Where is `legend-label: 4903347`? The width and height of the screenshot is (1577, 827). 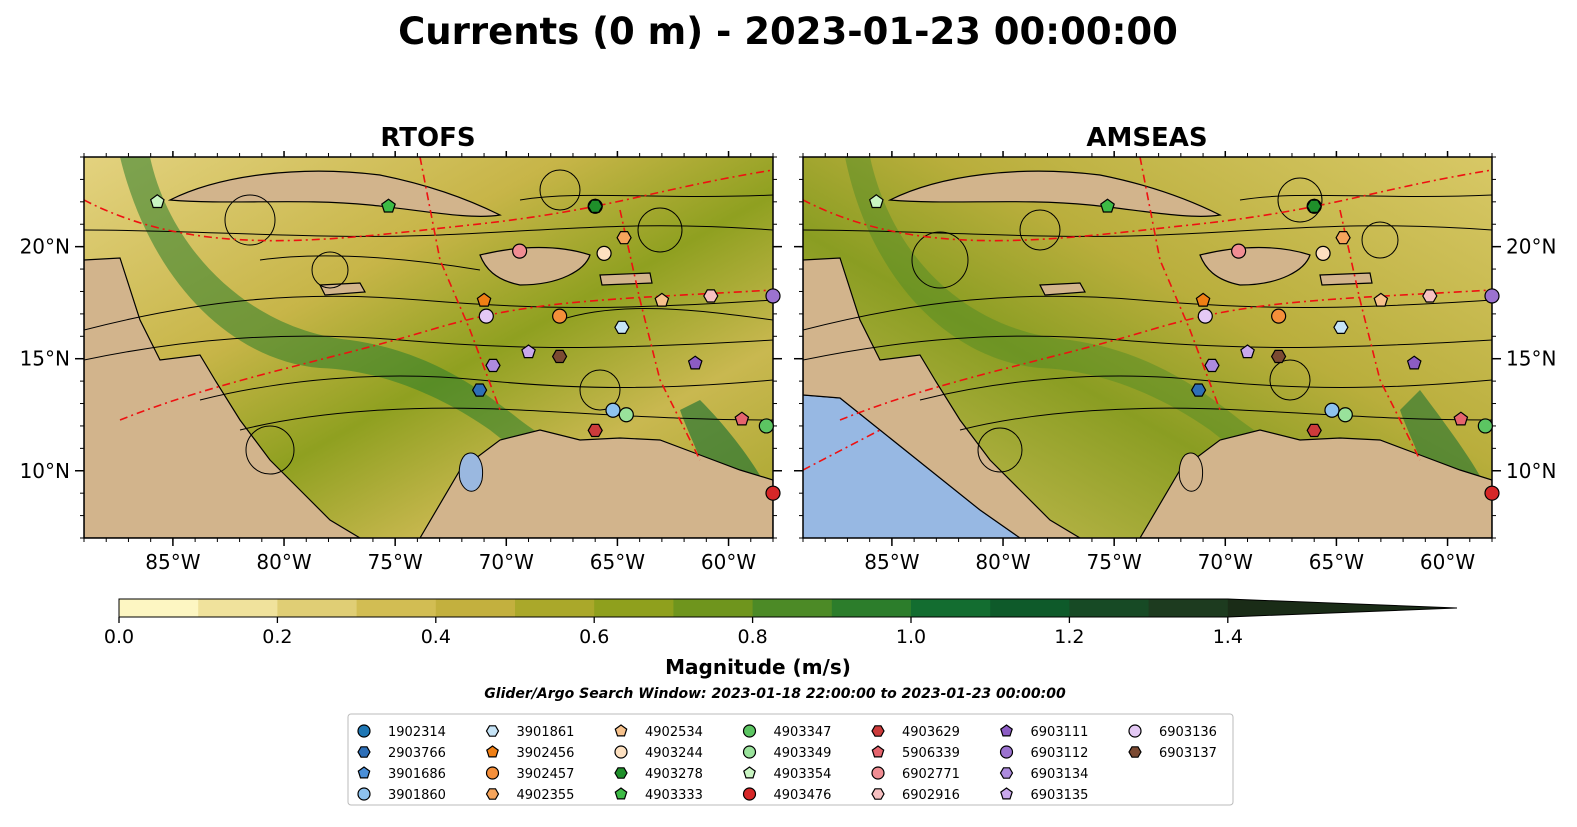 legend-label: 4903347 is located at coordinates (803, 732).